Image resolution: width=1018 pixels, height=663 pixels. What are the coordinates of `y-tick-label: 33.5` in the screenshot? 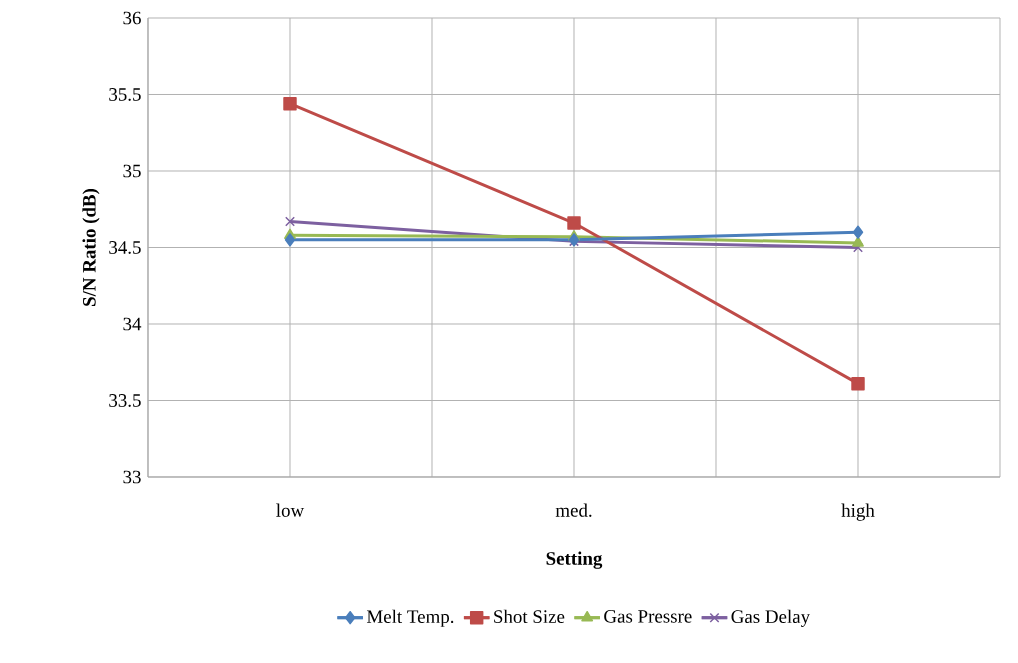 It's located at (125, 400).